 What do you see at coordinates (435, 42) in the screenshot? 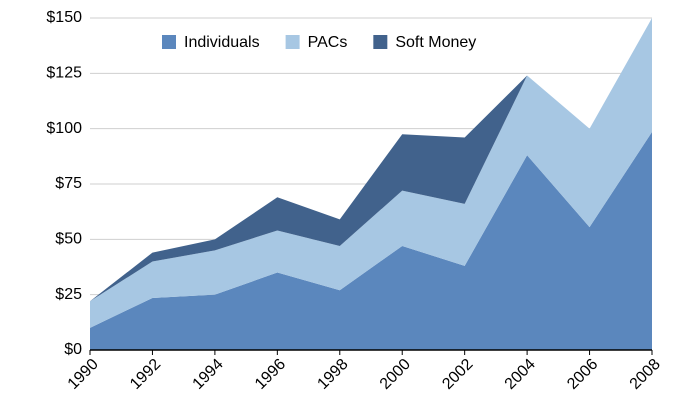
I see `legend-label: Soft Money` at bounding box center [435, 42].